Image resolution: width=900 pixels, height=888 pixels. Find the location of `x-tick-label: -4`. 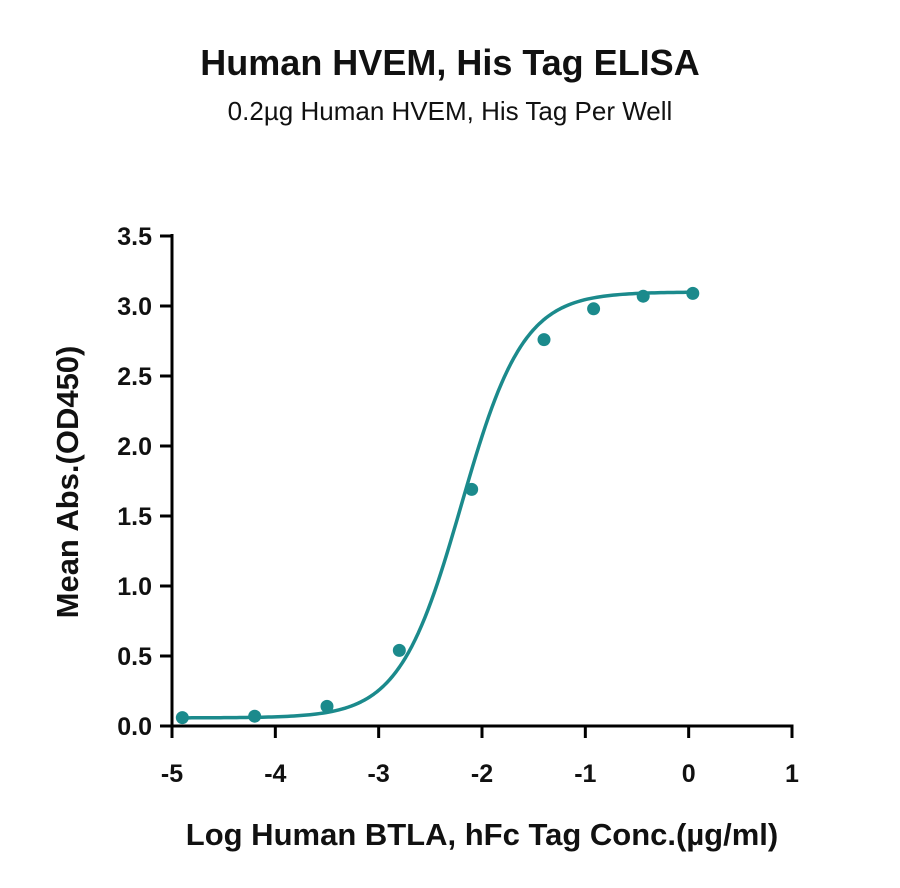

x-tick-label: -4 is located at coordinates (275, 774).